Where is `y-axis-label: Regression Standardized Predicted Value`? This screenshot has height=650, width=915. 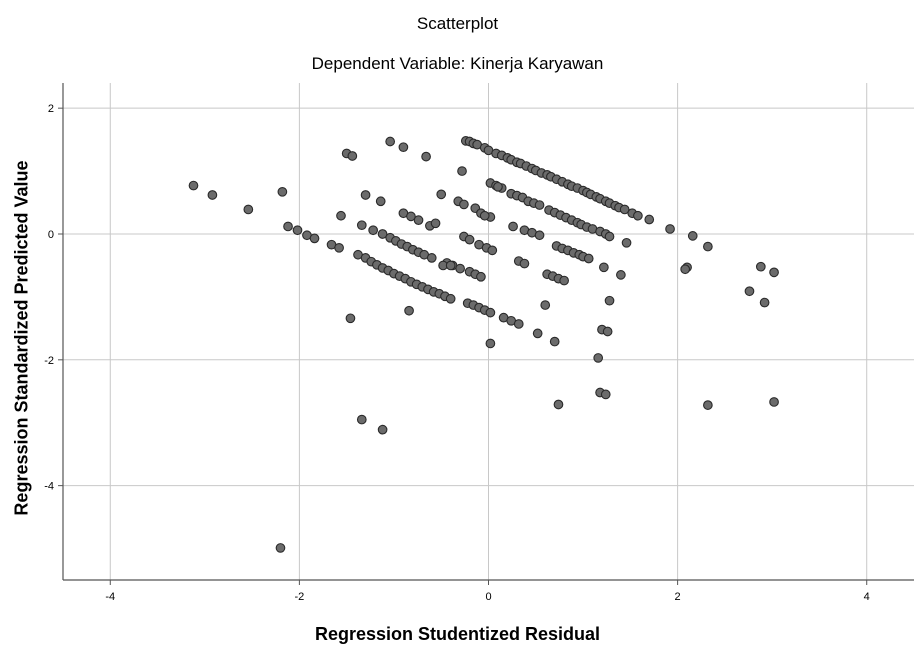
y-axis-label: Regression Standardized Predicted Value is located at coordinates (21, 338).